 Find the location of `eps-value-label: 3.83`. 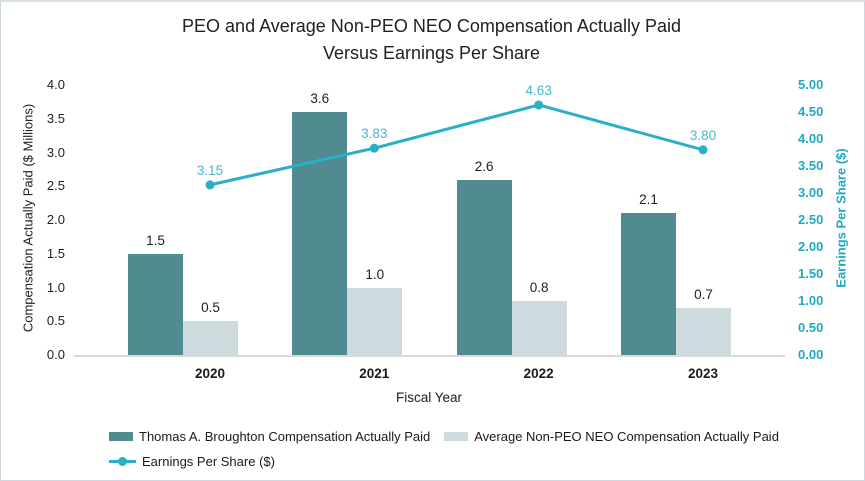

eps-value-label: 3.83 is located at coordinates (374, 134).